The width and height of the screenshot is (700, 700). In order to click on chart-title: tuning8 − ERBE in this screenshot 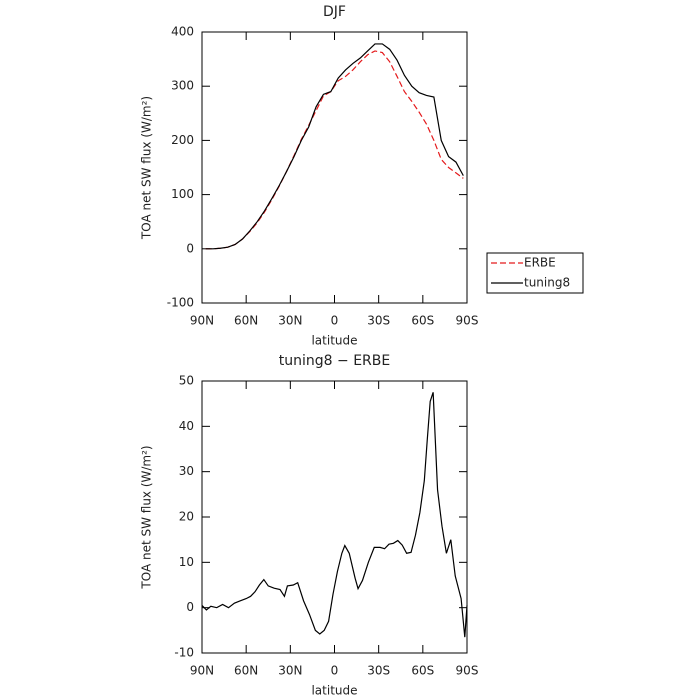, I will do `click(334, 361)`.